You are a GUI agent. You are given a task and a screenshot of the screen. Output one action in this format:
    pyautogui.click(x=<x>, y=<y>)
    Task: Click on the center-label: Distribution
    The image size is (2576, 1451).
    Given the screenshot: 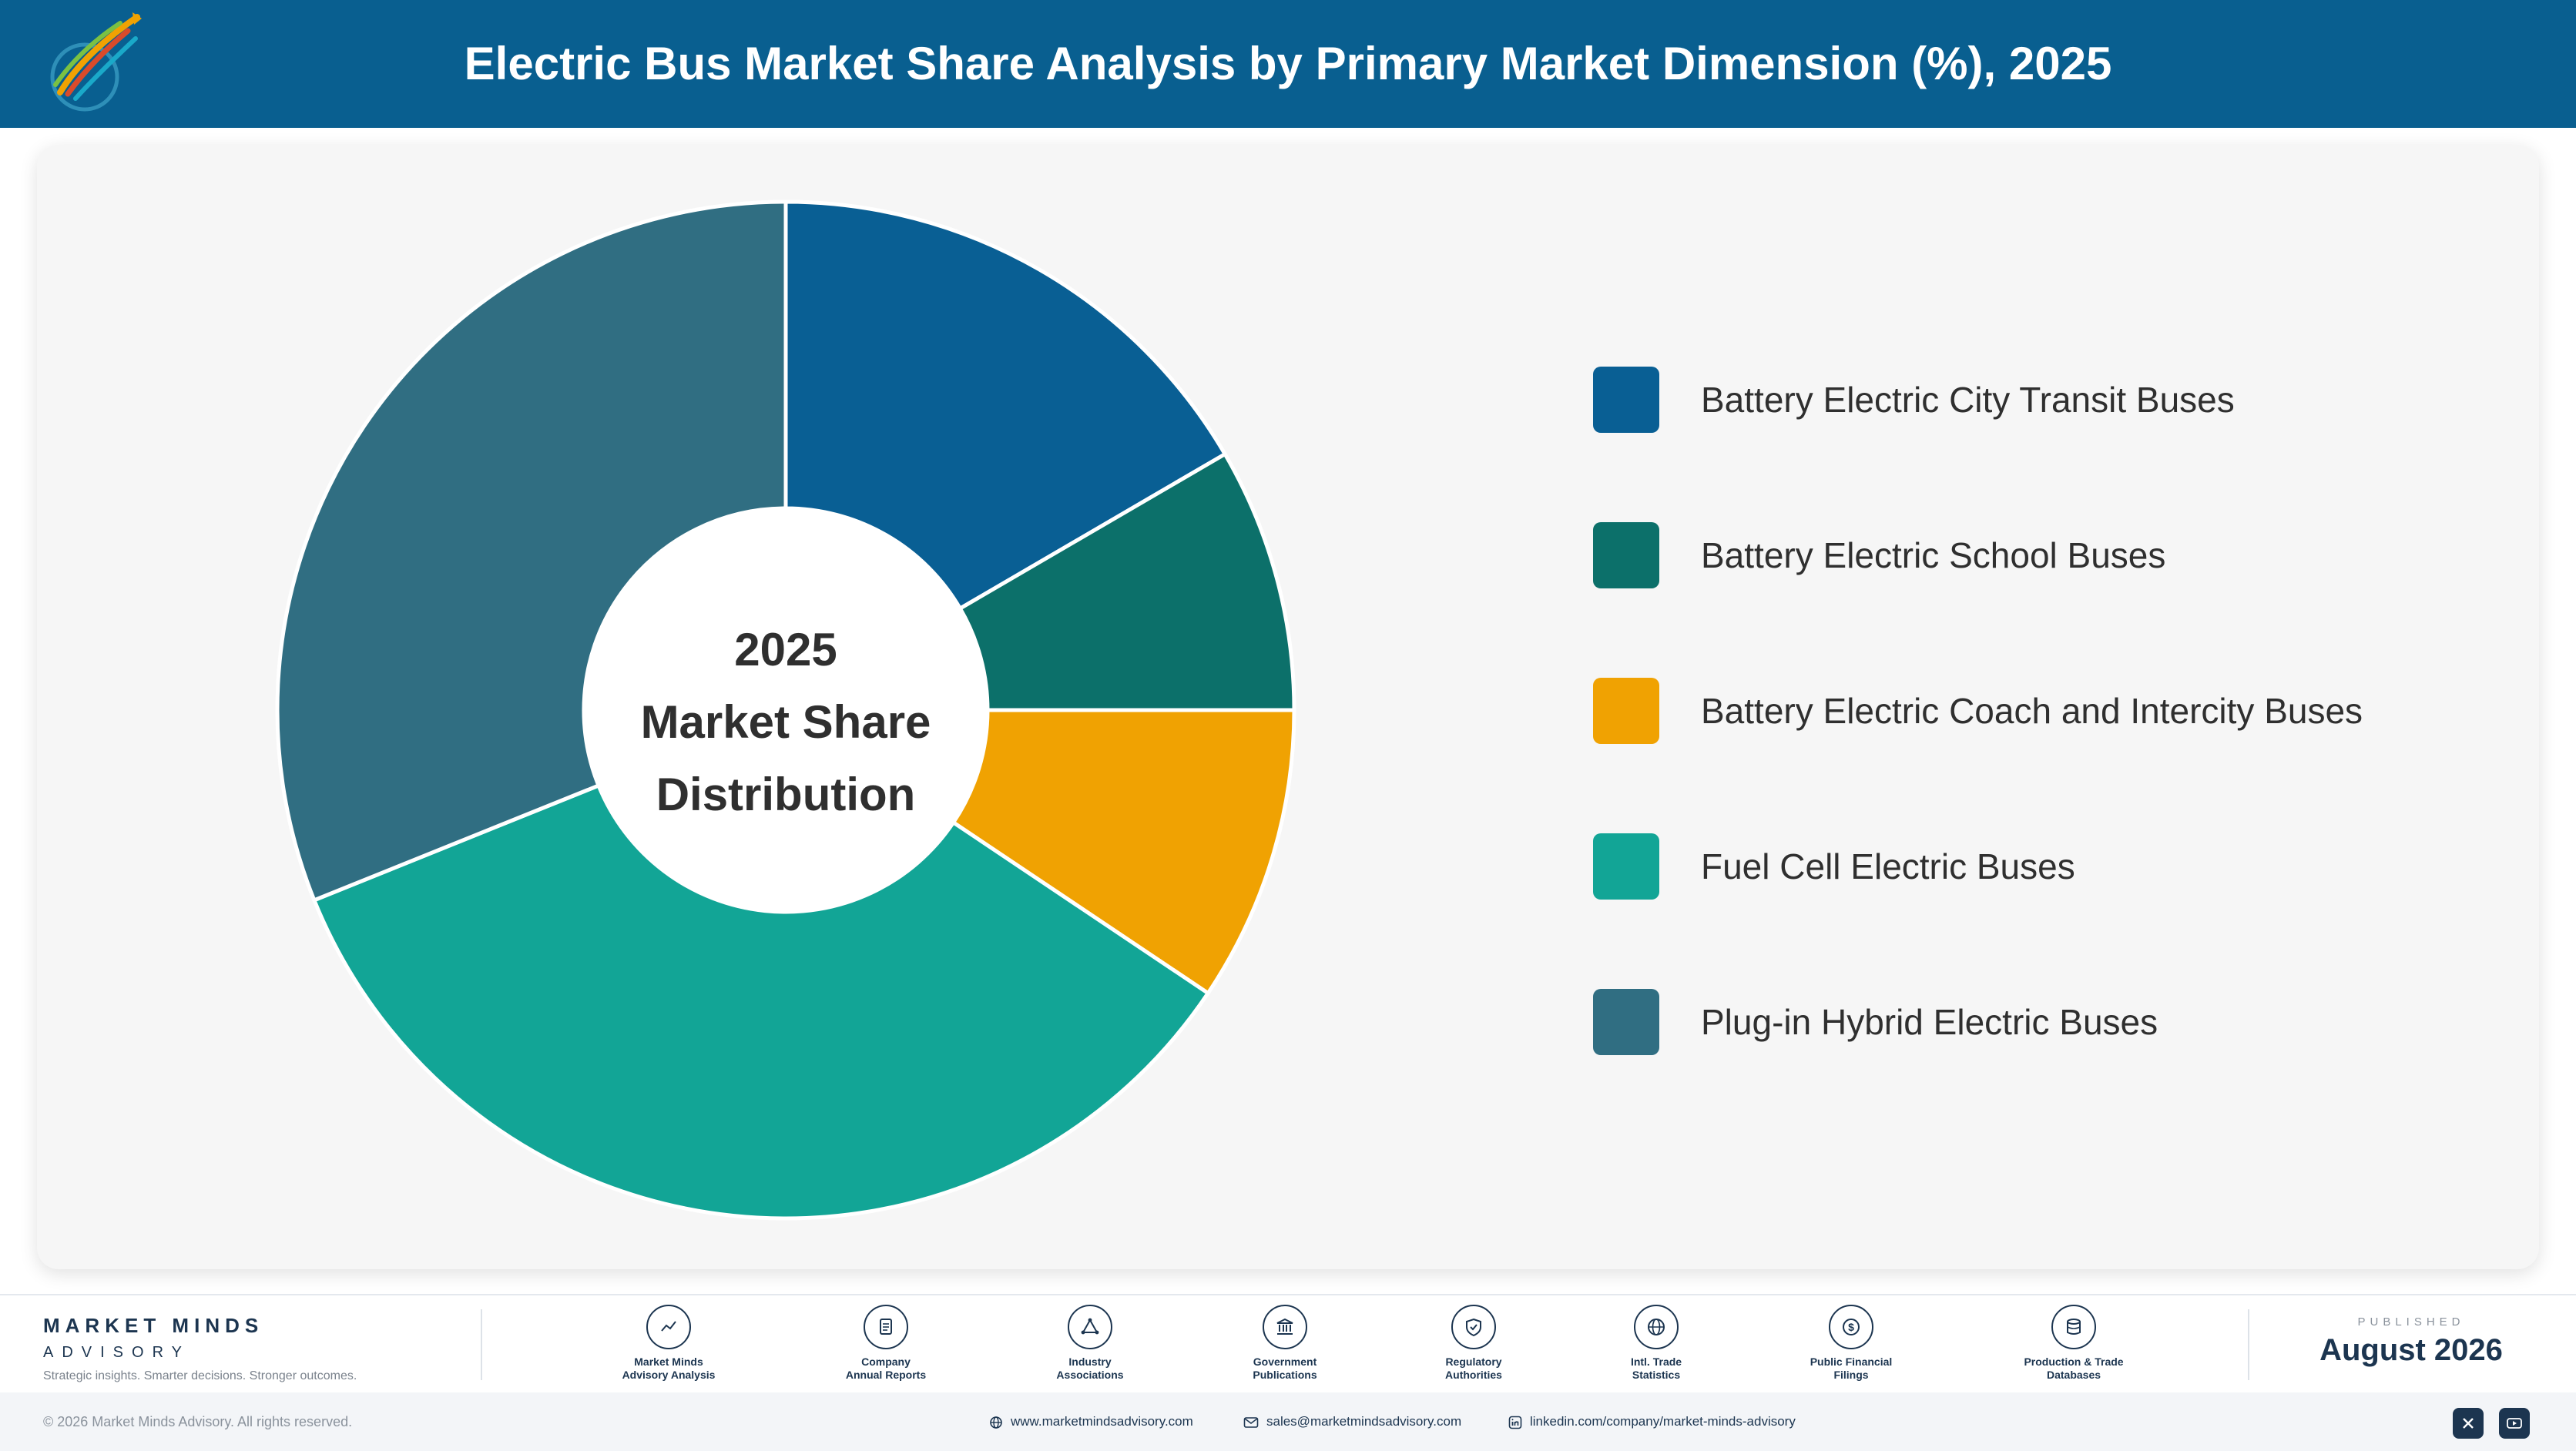 What is the action you would take?
    pyautogui.click(x=786, y=794)
    